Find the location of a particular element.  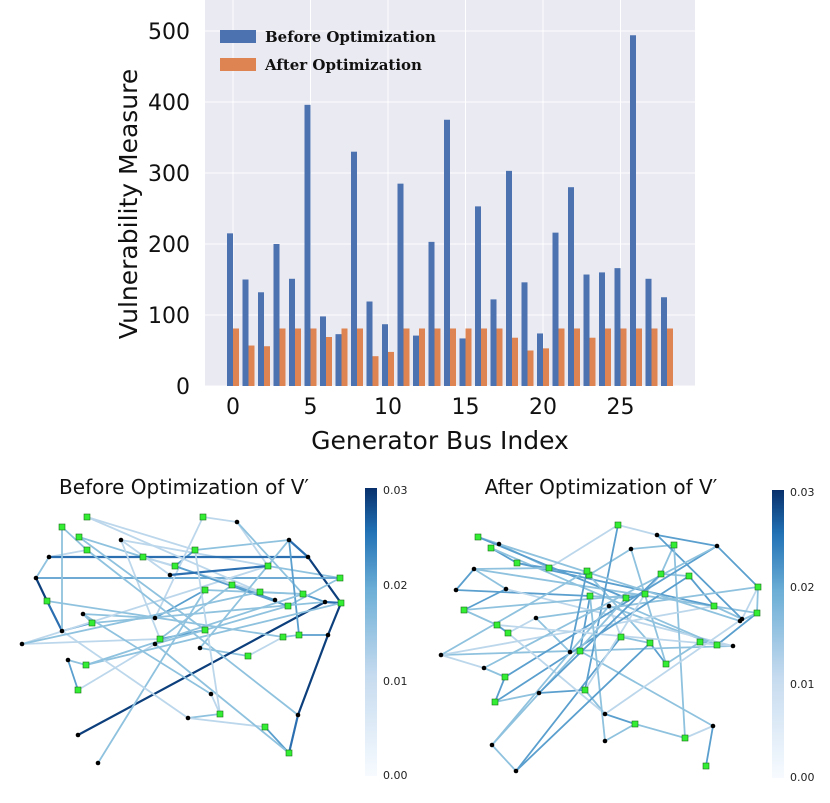

colorbar-tick: 0.03 is located at coordinates (802, 492).